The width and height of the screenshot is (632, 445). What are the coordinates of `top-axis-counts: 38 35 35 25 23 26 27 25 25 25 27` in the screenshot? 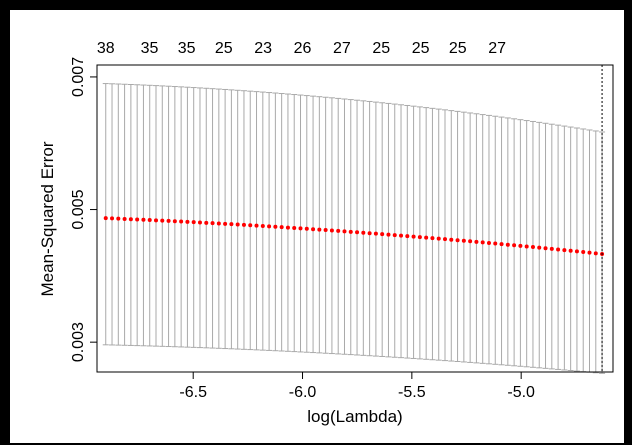 It's located at (301, 48).